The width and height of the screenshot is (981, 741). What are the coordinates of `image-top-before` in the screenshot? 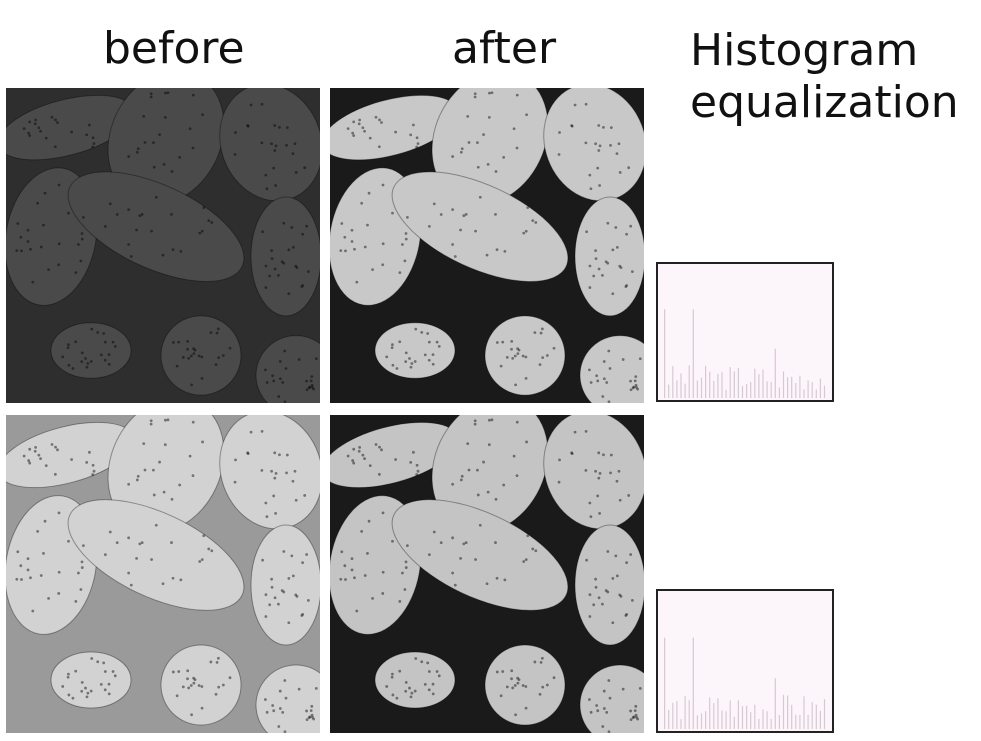 It's located at (163, 245).